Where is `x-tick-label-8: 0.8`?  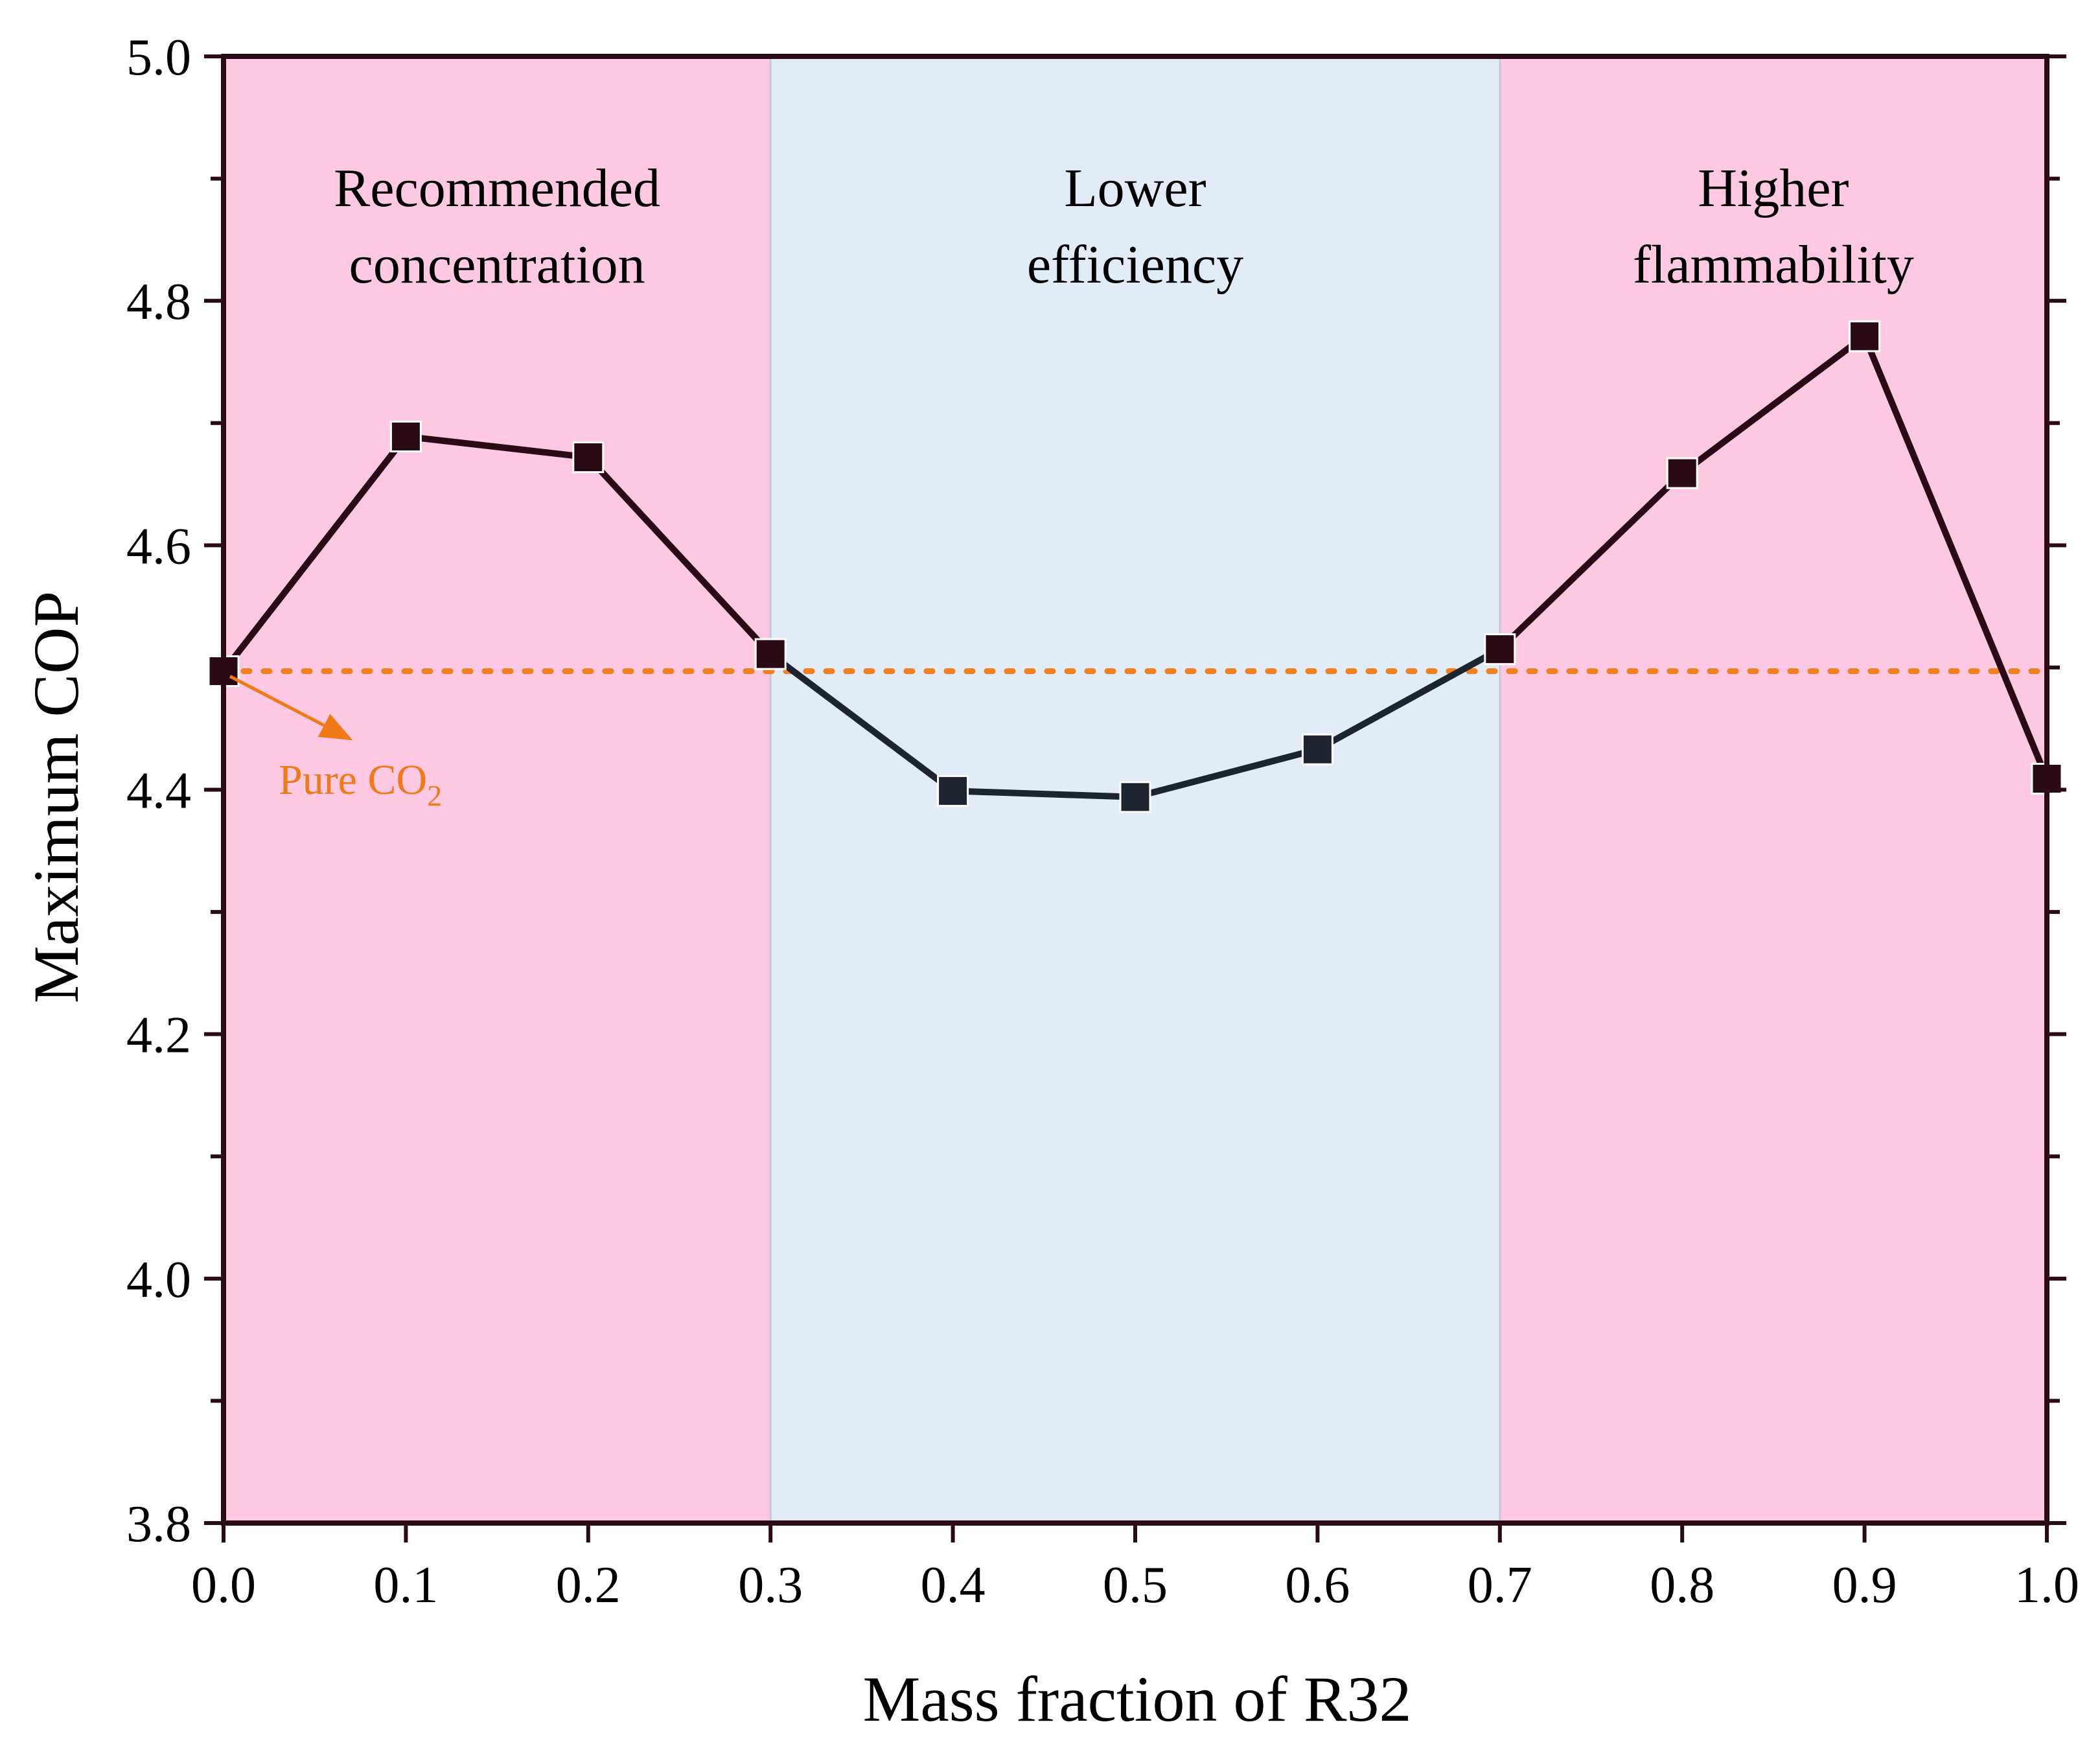
x-tick-label-8: 0.8 is located at coordinates (1682, 1586).